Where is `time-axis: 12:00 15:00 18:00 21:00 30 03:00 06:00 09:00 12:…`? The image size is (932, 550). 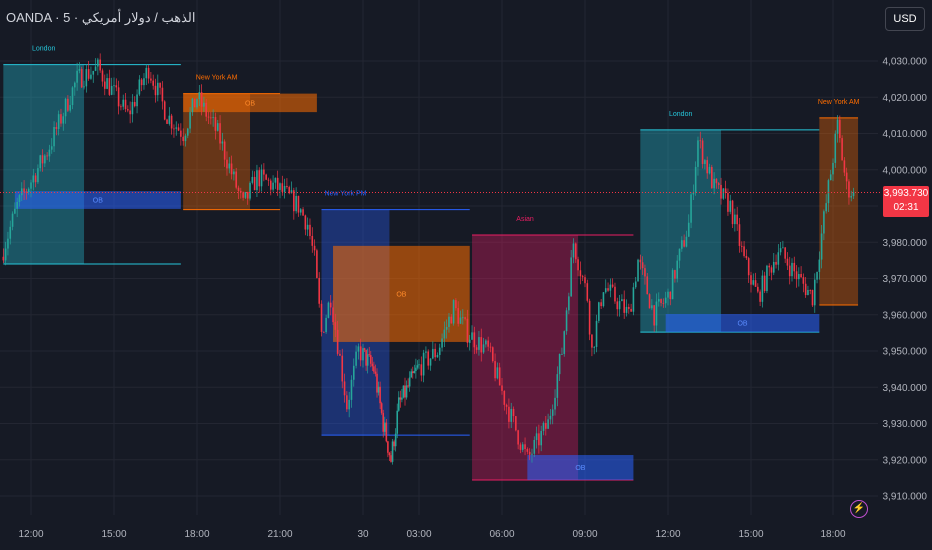 time-axis: 12:00 15:00 18:00 21:00 30 03:00 06:00 09:00 12:… is located at coordinates (431, 534).